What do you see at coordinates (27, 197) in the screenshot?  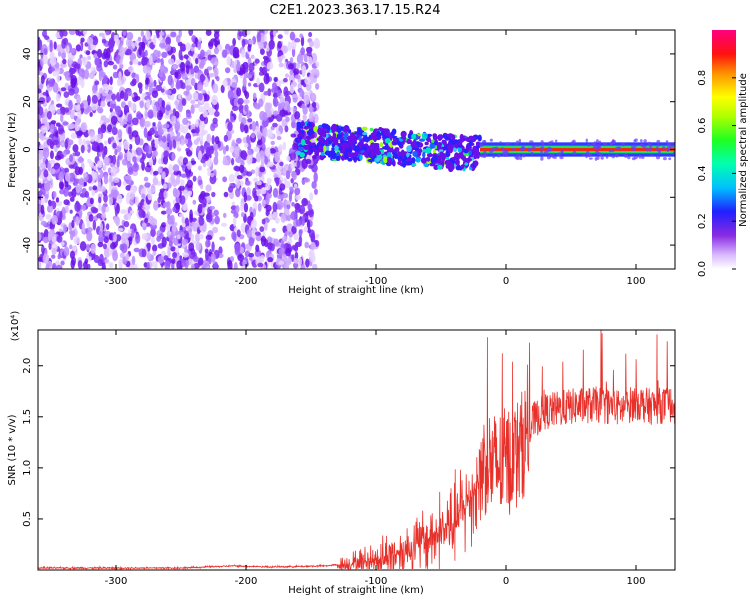 I see `heatmap-y-tick-label: -20` at bounding box center [27, 197].